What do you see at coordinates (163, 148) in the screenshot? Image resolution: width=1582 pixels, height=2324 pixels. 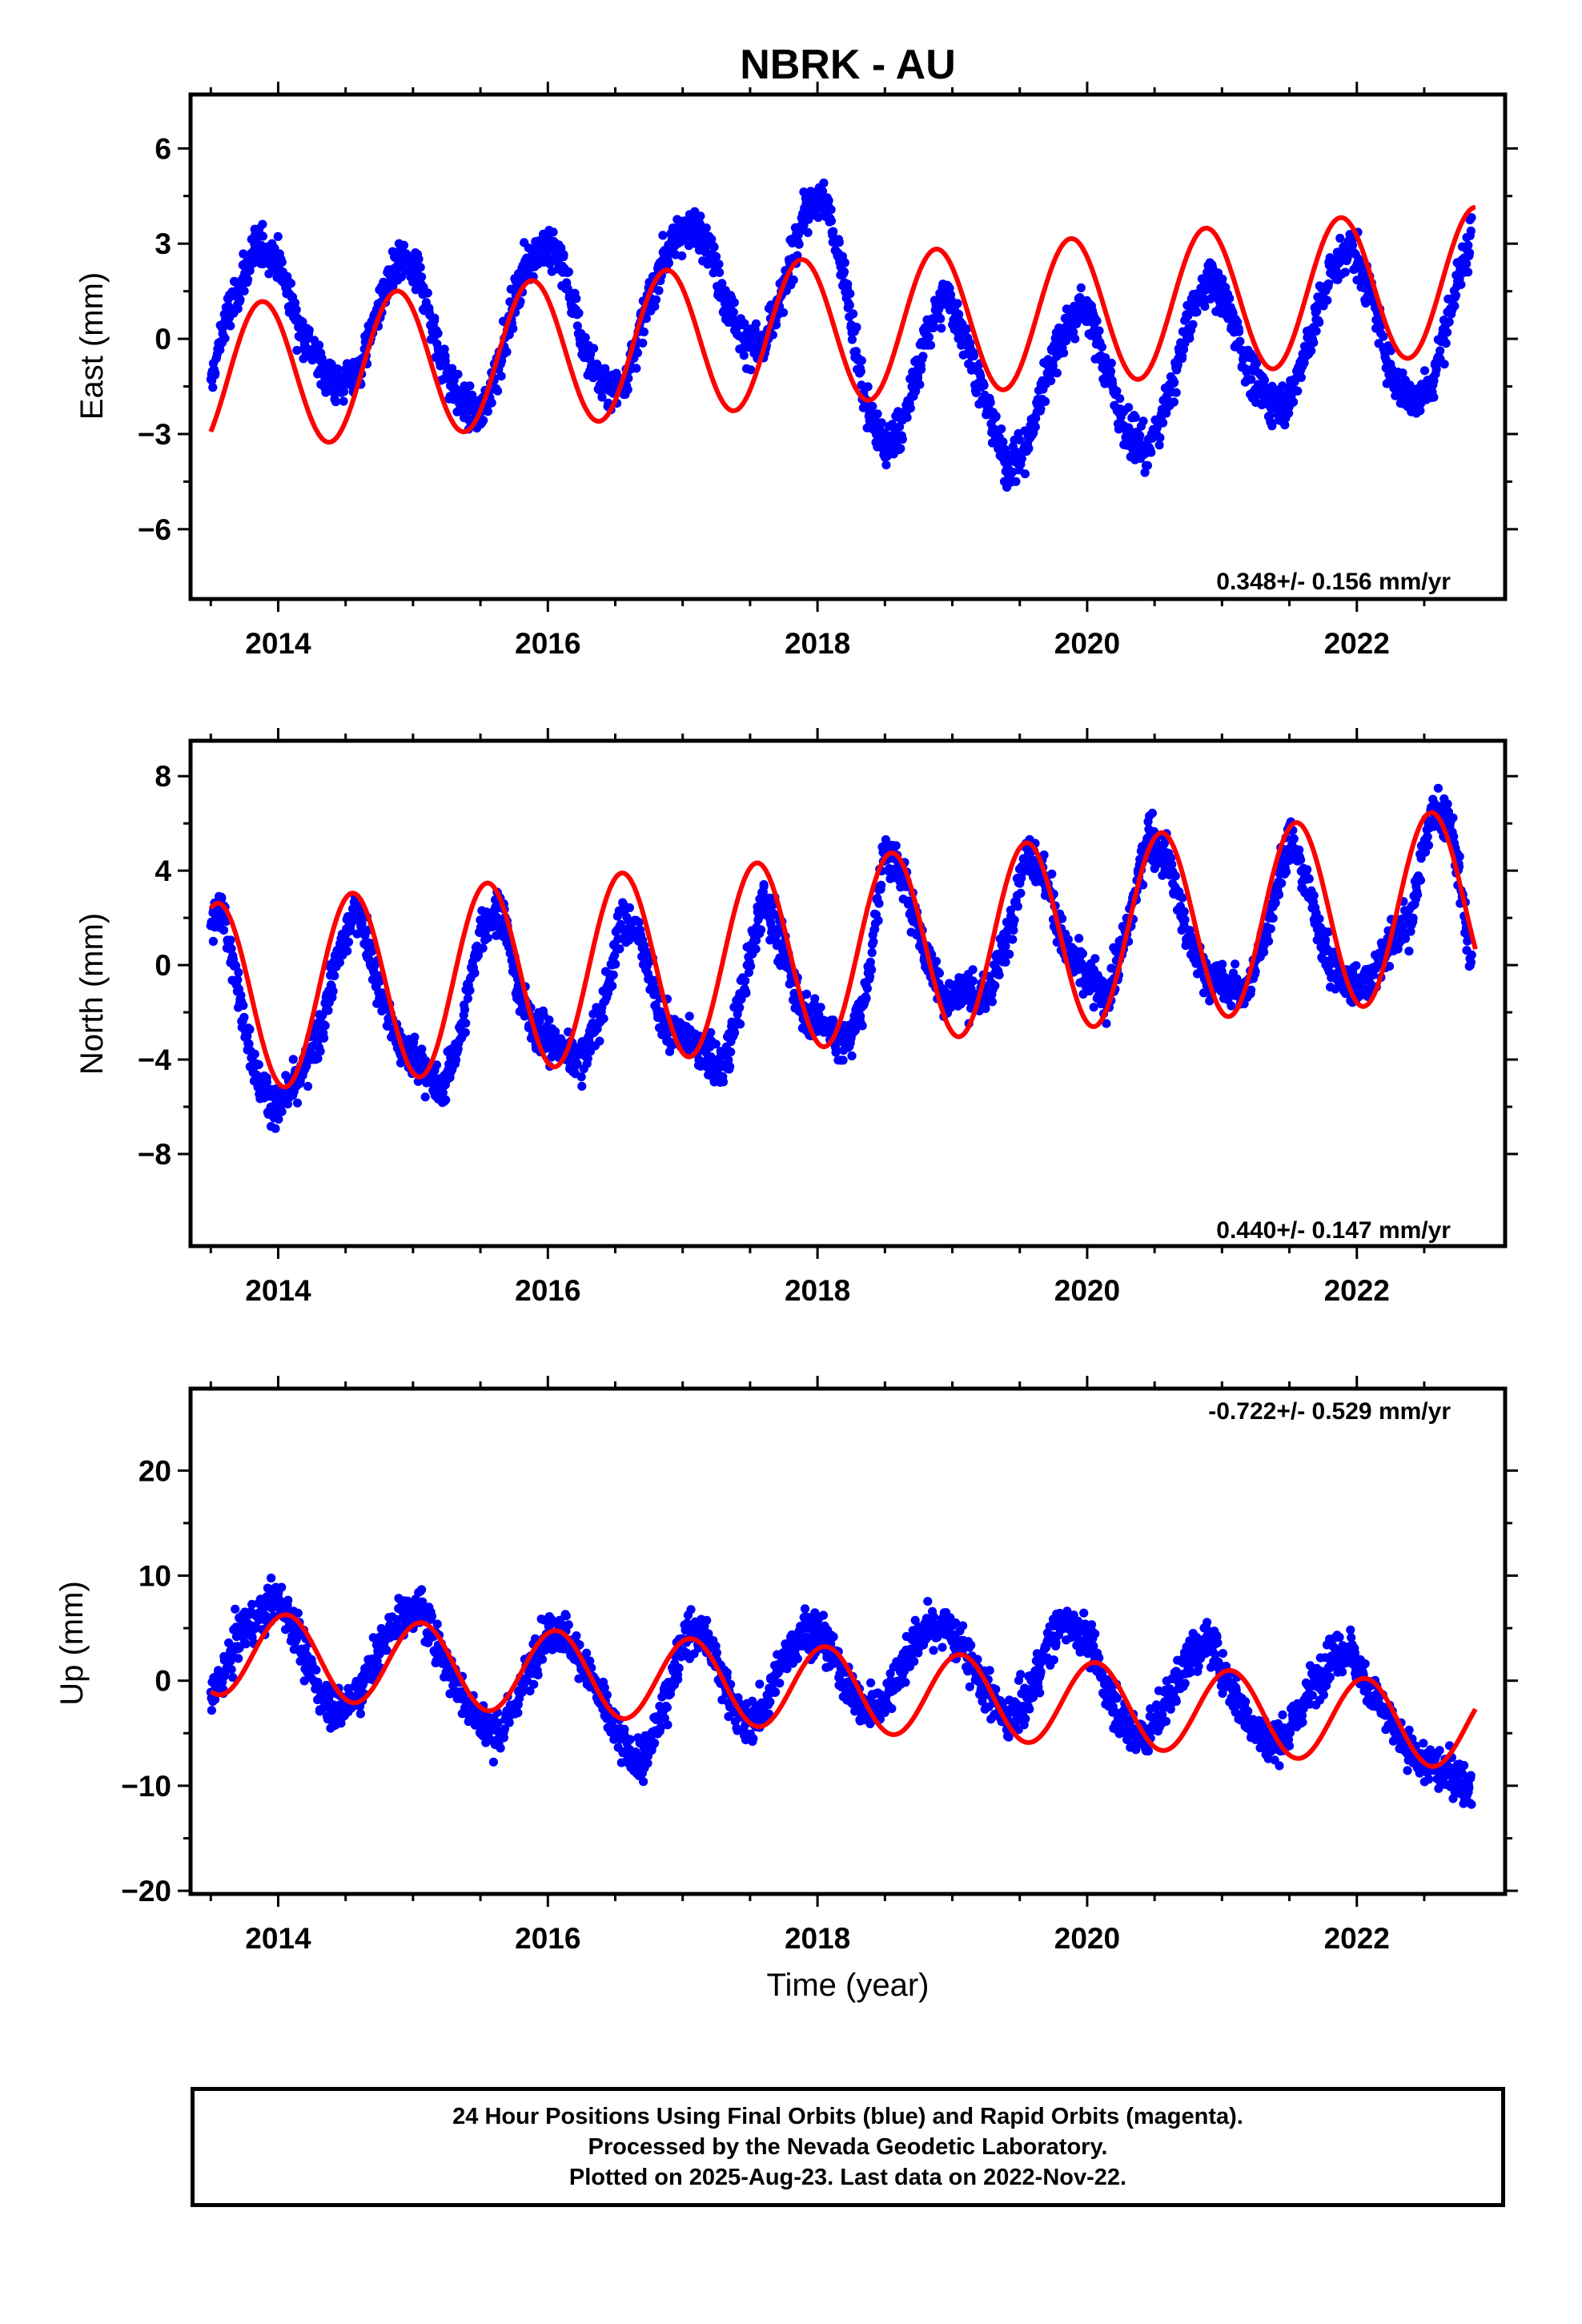 I see `y-tick-label: 6` at bounding box center [163, 148].